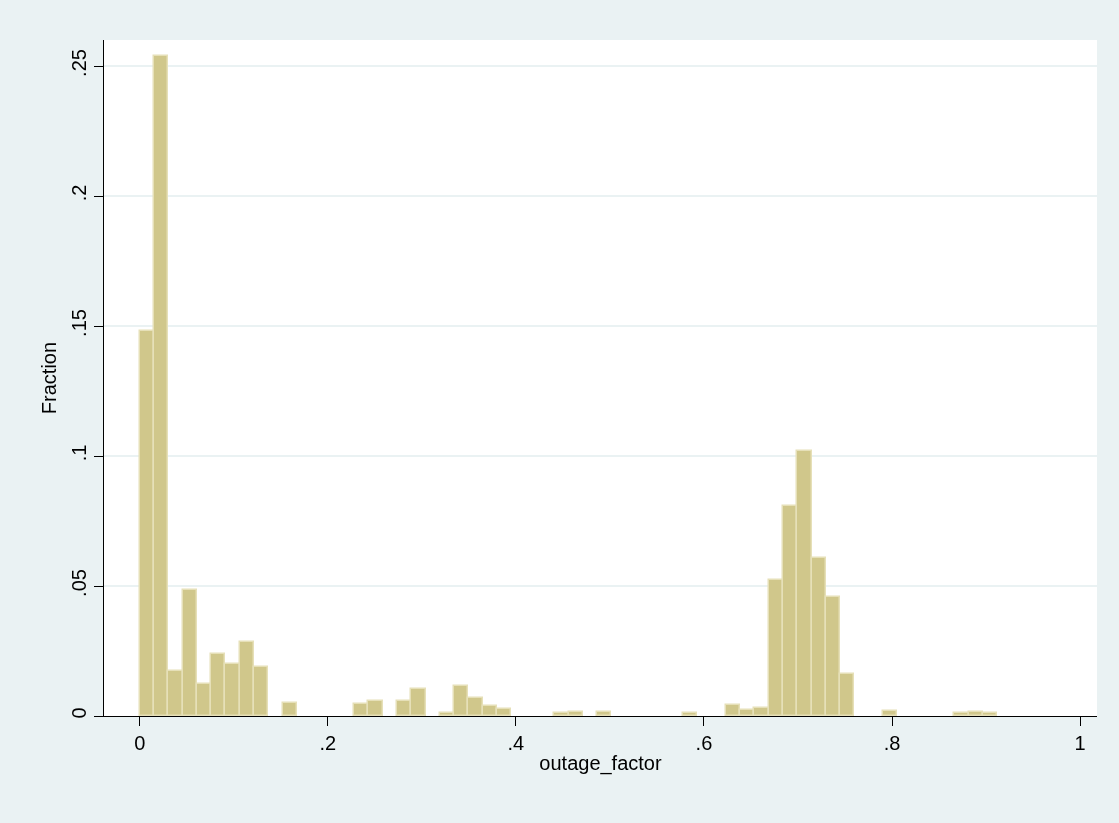 The width and height of the screenshot is (1119, 823). Describe the element at coordinates (79, 713) in the screenshot. I see `y-tick-label: 0` at that location.